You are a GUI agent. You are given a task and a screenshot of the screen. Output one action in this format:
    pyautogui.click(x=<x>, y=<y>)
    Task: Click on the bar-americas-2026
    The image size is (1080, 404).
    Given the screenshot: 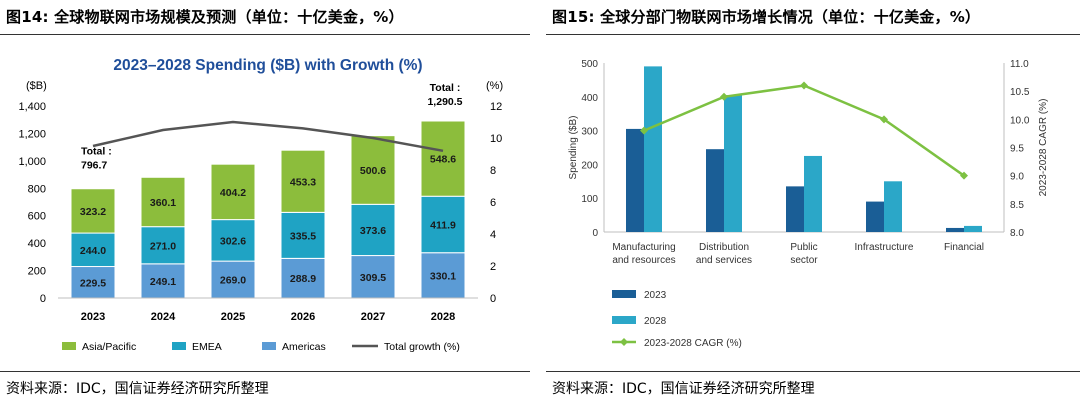 What is the action you would take?
    pyautogui.click(x=303, y=278)
    